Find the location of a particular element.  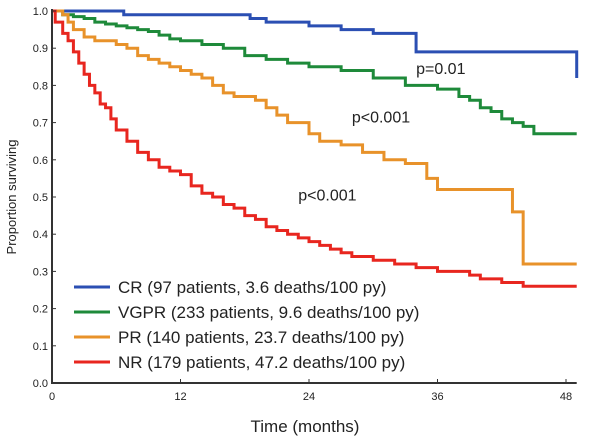

y-tick-label: 0.3 is located at coordinates (40, 272).